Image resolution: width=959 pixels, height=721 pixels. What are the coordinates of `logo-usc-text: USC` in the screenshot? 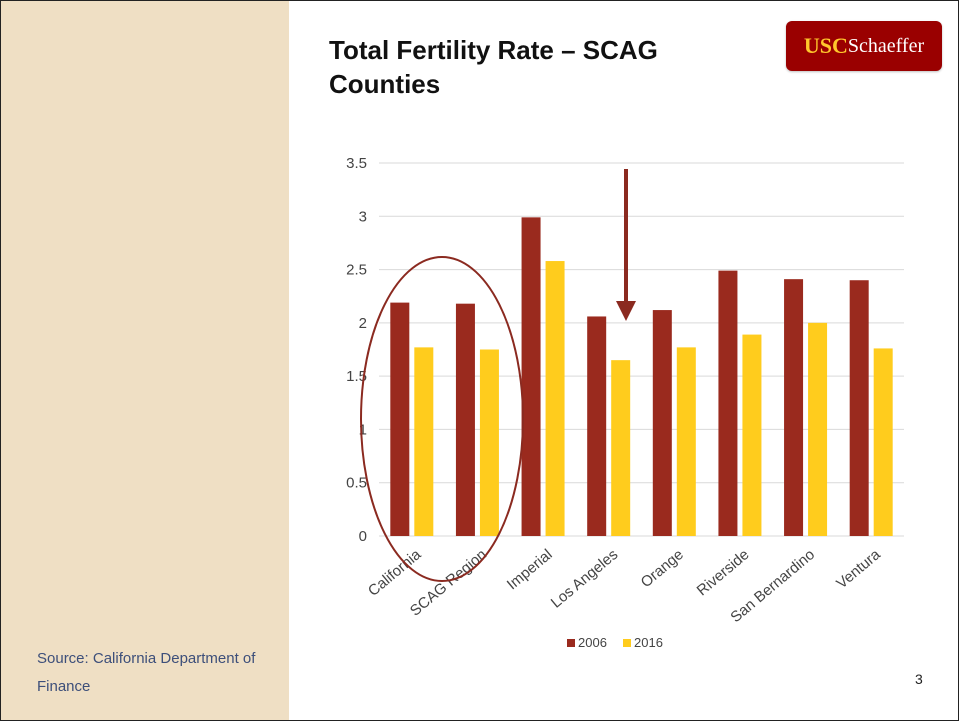 It's located at (825, 45).